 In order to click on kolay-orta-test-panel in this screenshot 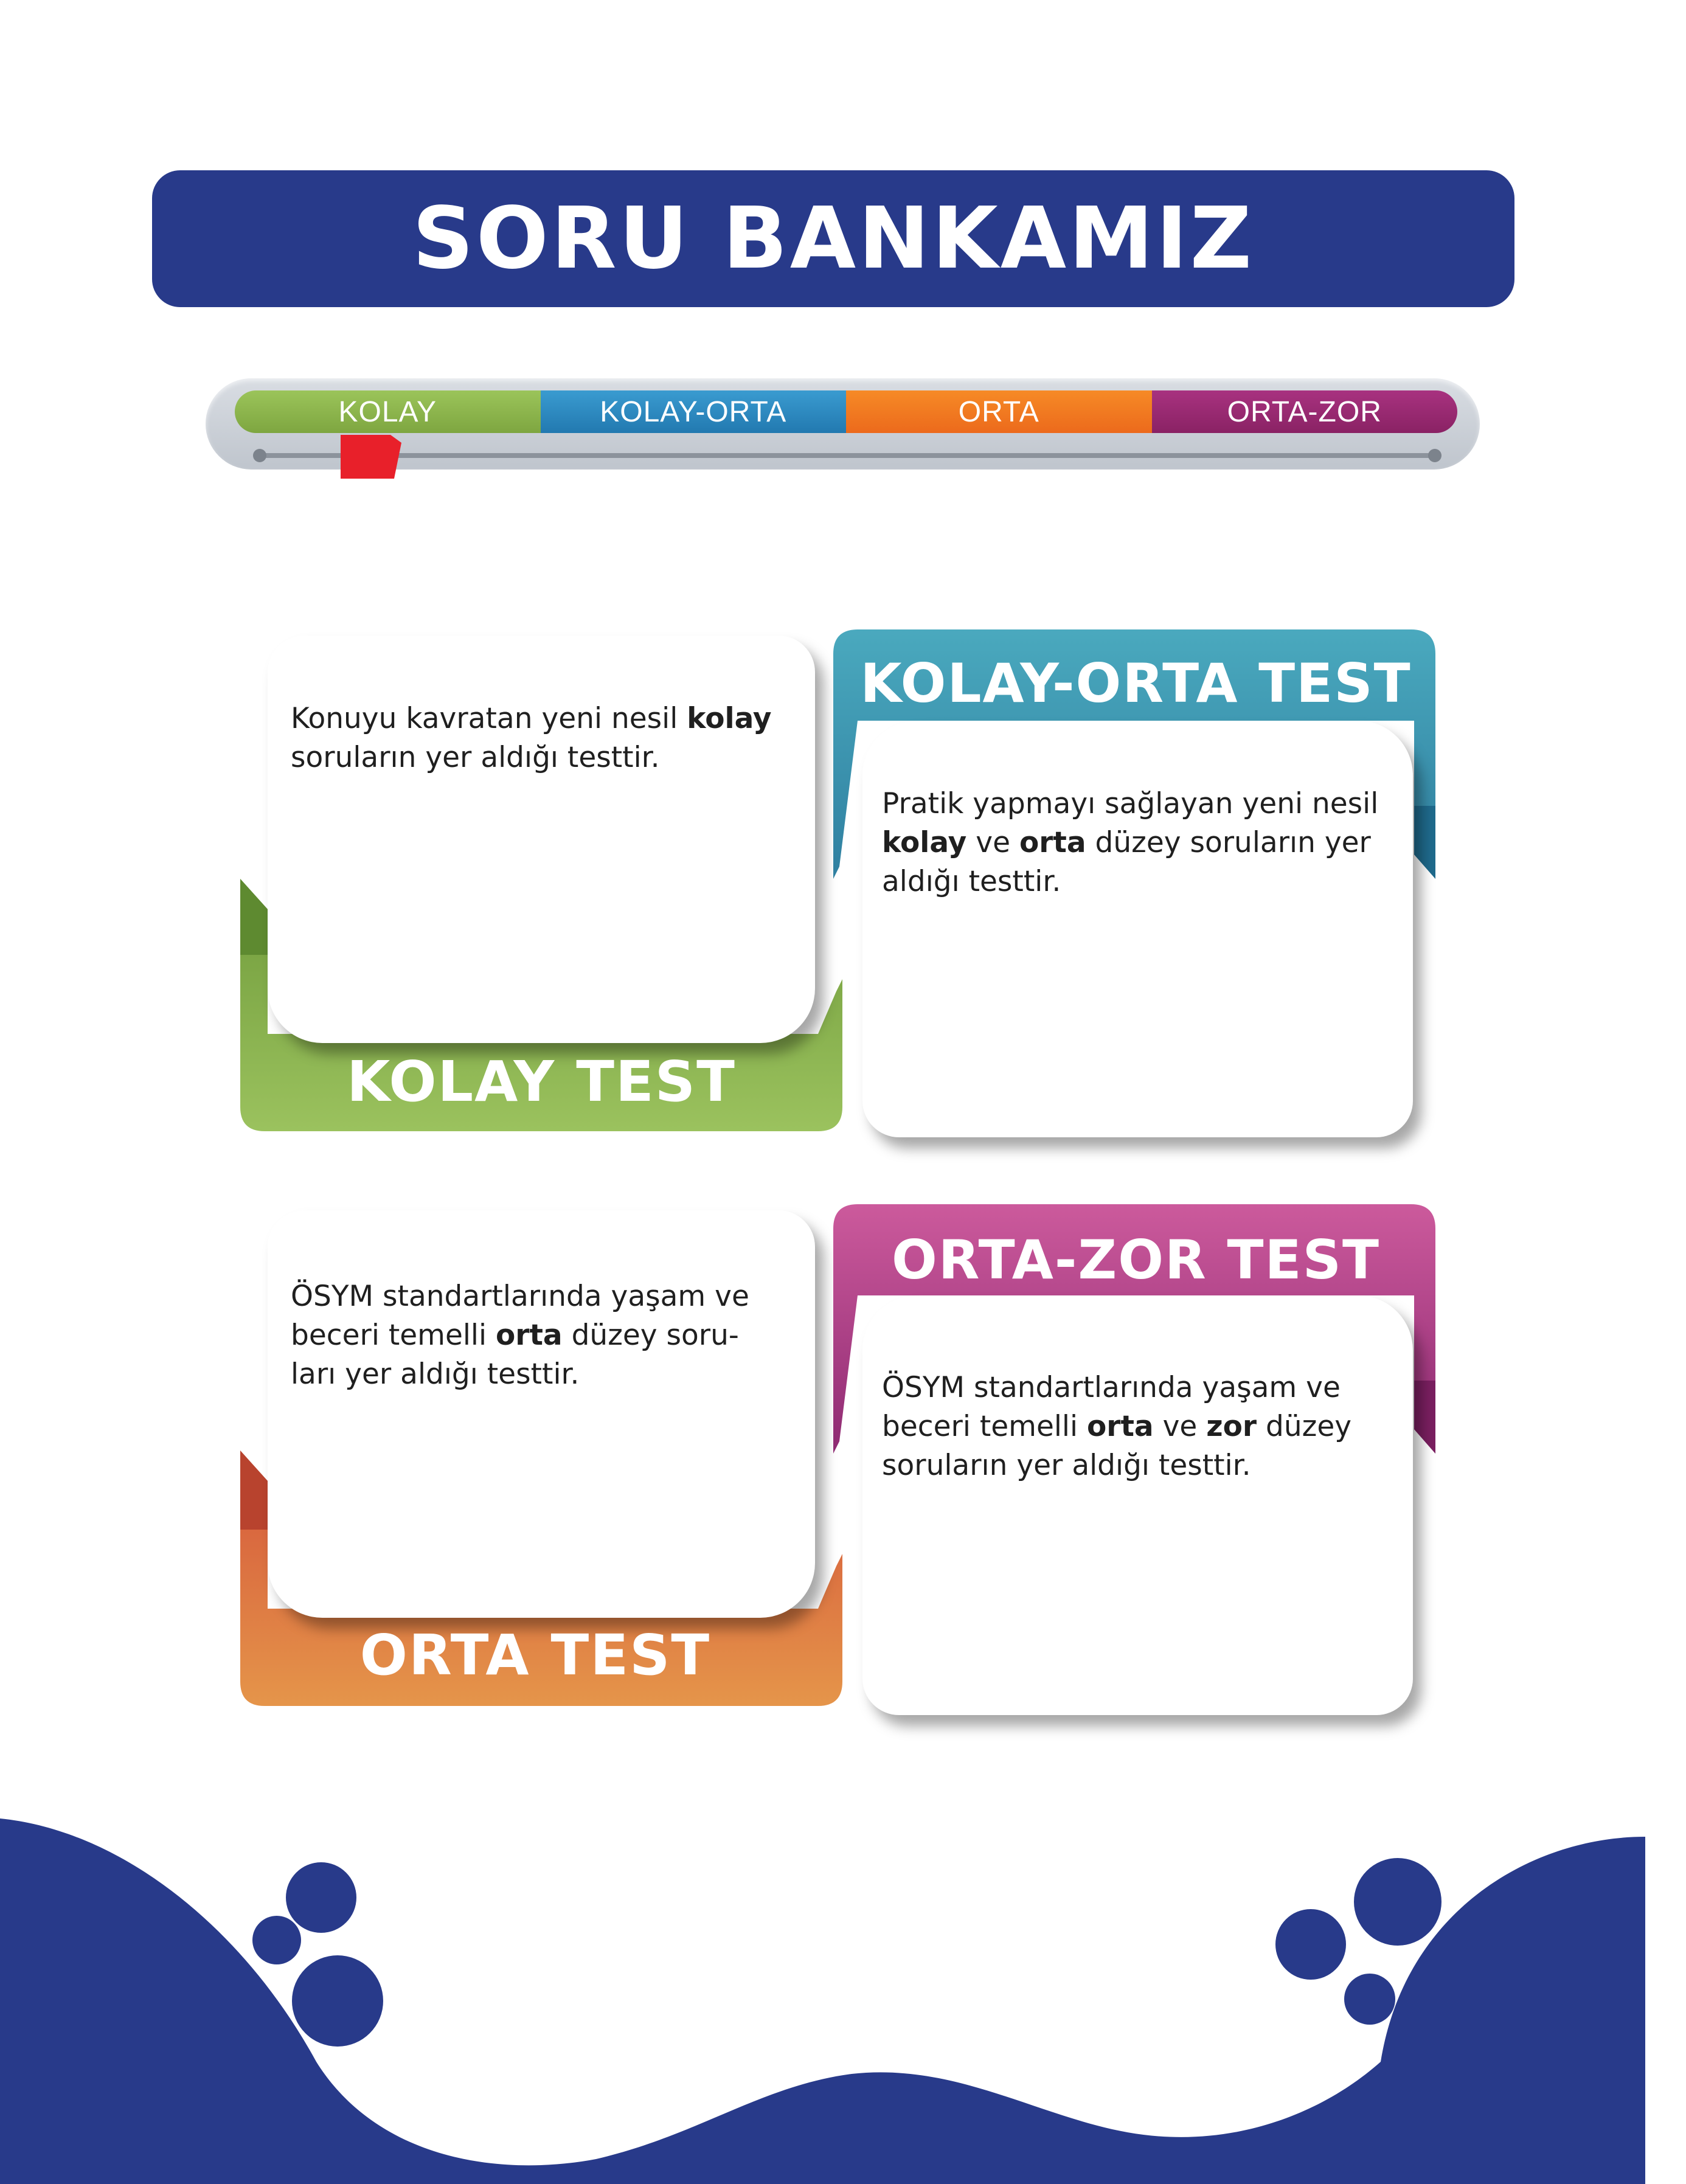, I will do `click(1134, 754)`.